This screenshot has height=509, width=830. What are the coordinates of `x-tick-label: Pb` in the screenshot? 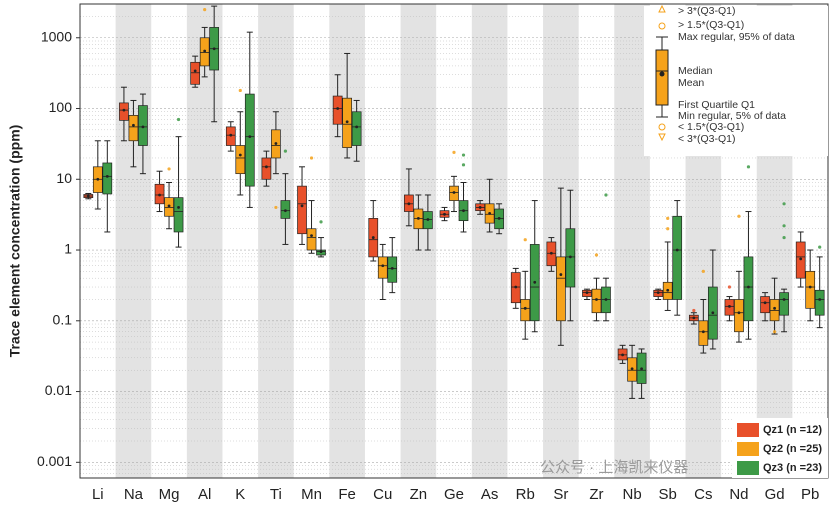 It's located at (810, 494).